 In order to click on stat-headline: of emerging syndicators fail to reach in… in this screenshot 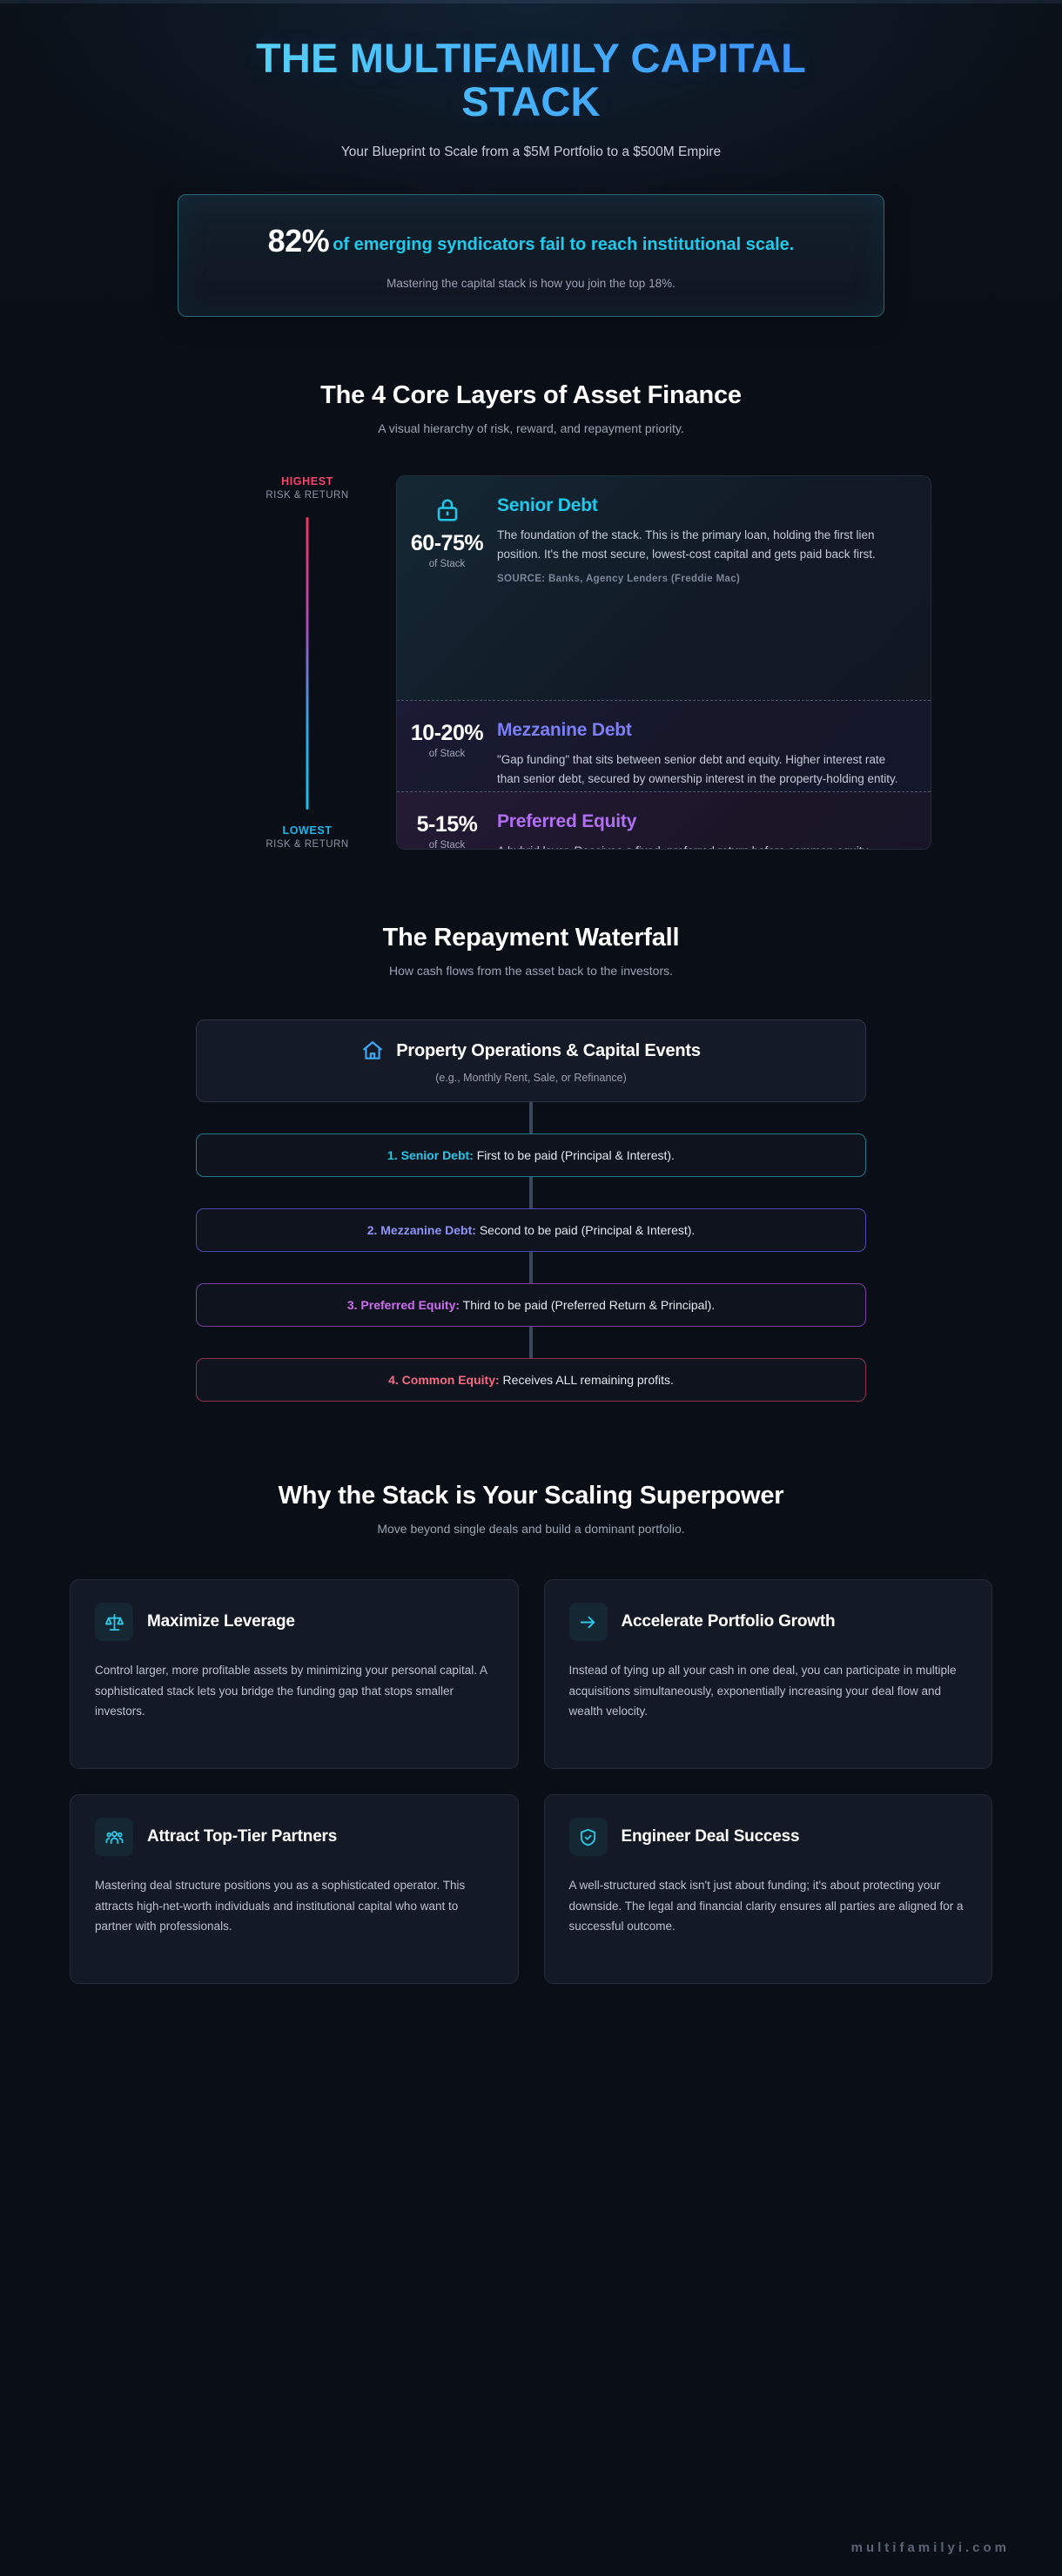, I will do `click(564, 244)`.